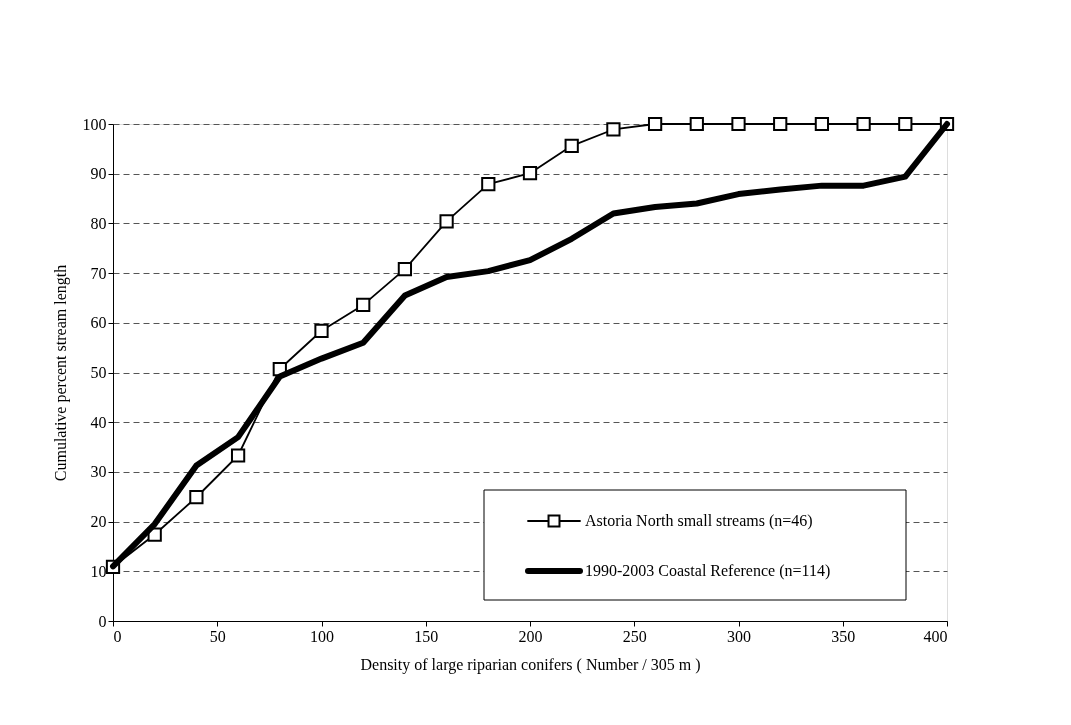 The height and width of the screenshot is (725, 1071). Describe the element at coordinates (94, 124) in the screenshot. I see `y-tick-label: 100` at that location.